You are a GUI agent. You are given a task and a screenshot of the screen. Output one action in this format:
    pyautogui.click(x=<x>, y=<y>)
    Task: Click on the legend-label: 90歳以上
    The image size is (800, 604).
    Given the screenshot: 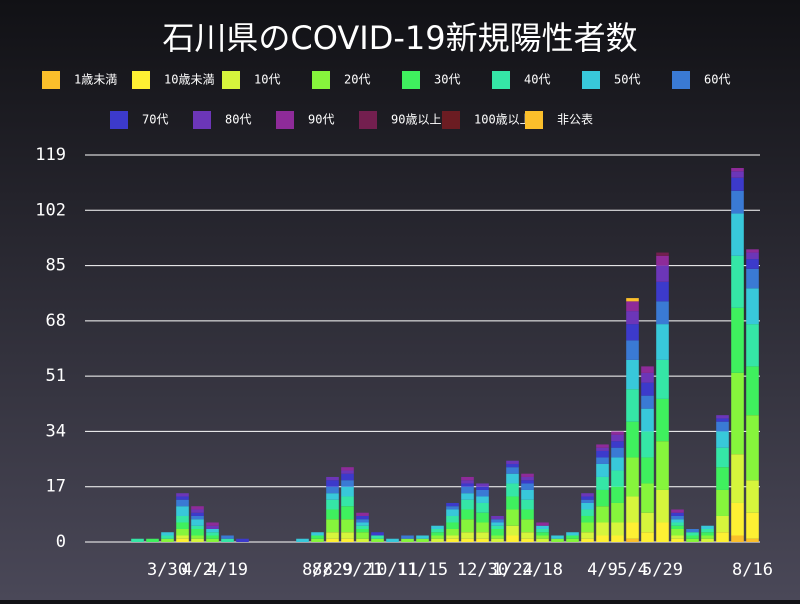 What is the action you would take?
    pyautogui.click(x=416, y=120)
    